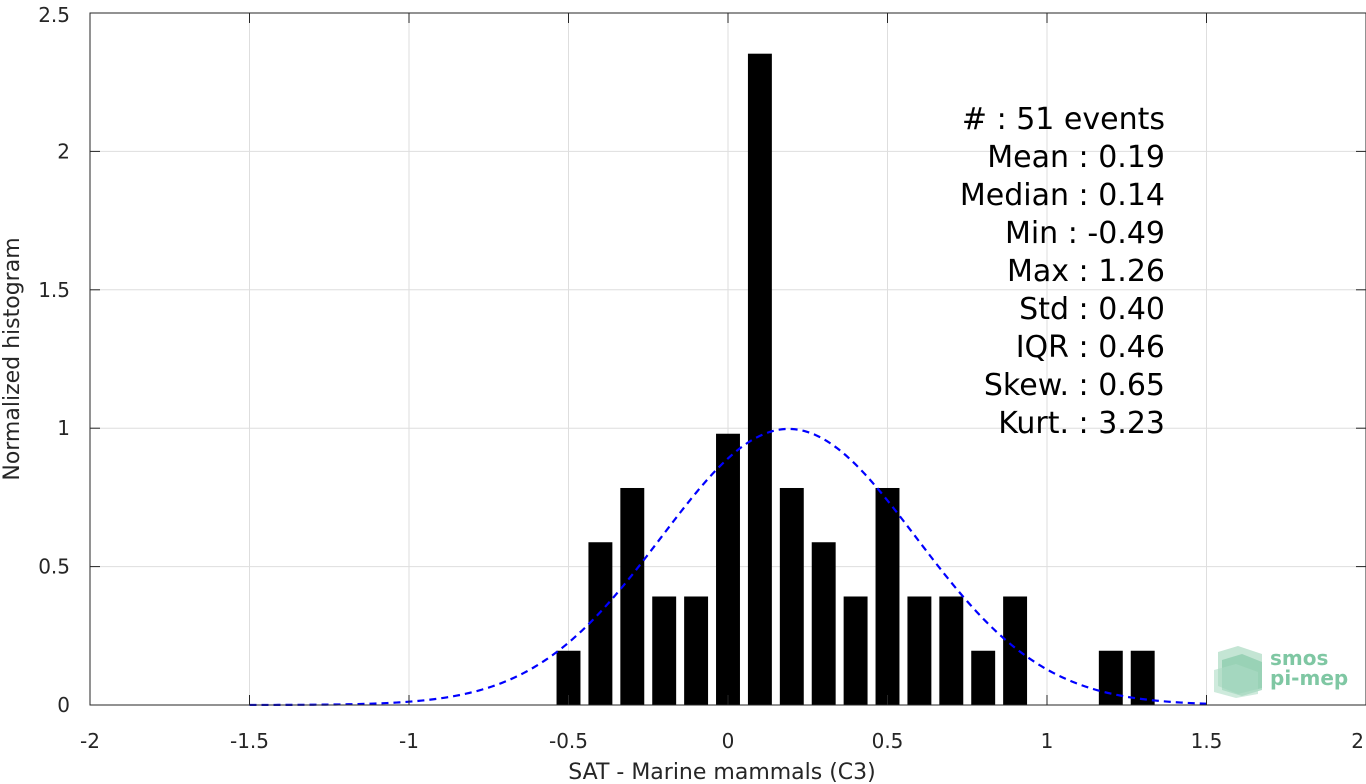 This screenshot has height=784, width=1366. I want to click on x-axis-label: SAT - Marine mammals (C3), so click(722, 772).